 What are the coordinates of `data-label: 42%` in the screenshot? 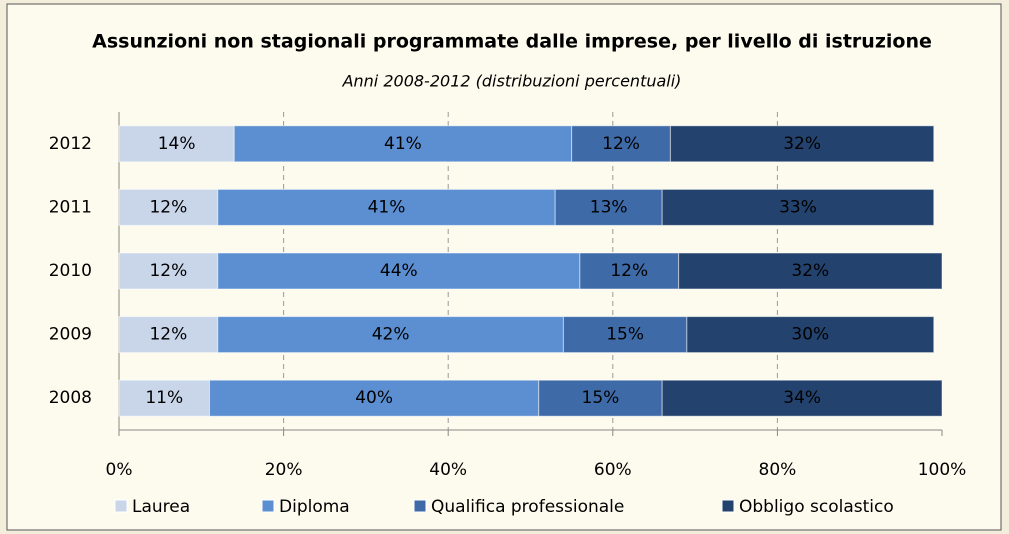 It's located at (391, 335).